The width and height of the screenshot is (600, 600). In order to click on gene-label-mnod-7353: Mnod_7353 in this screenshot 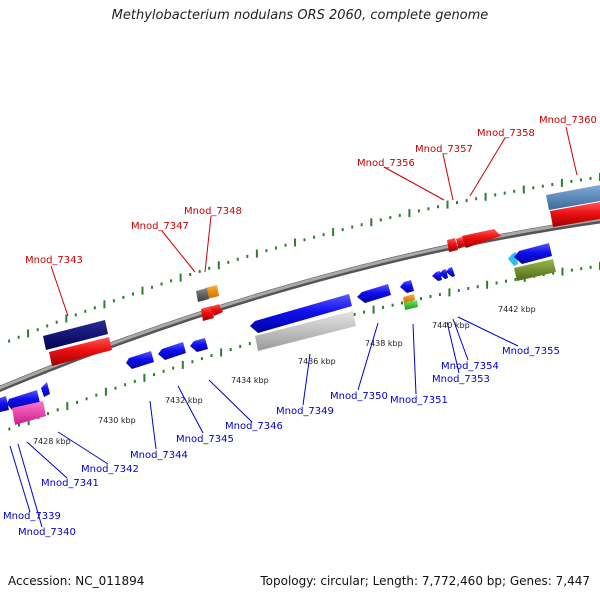, I will do `click(461, 379)`.